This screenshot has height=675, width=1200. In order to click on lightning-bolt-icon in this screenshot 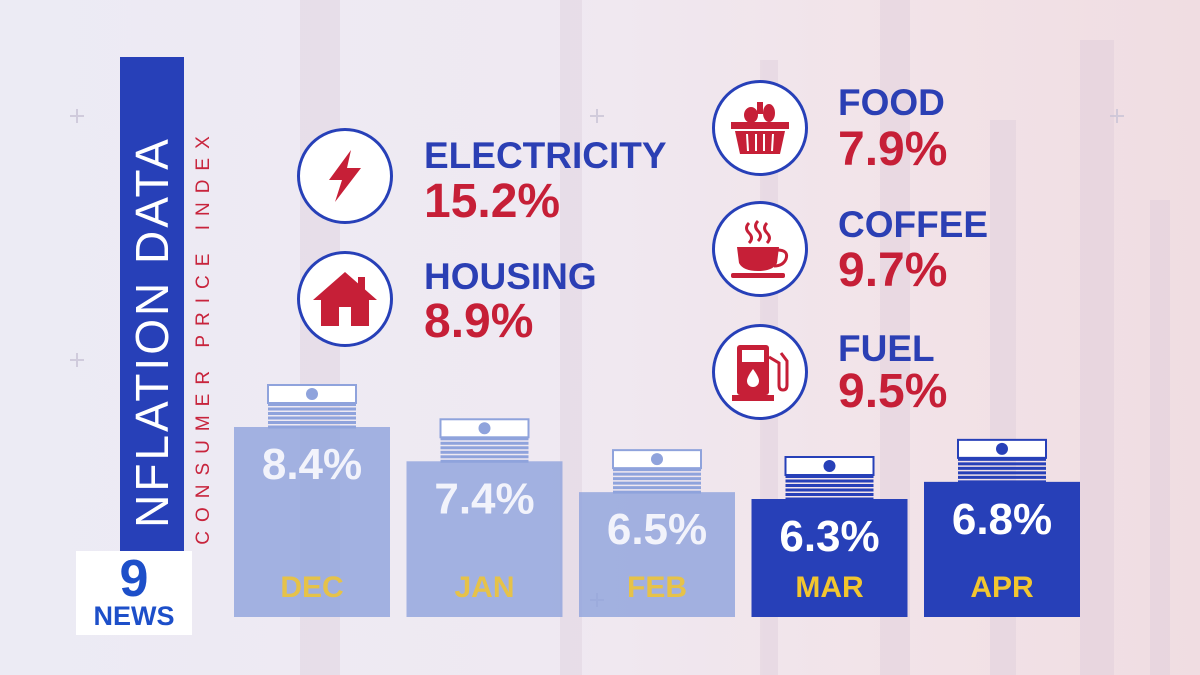, I will do `click(345, 176)`.